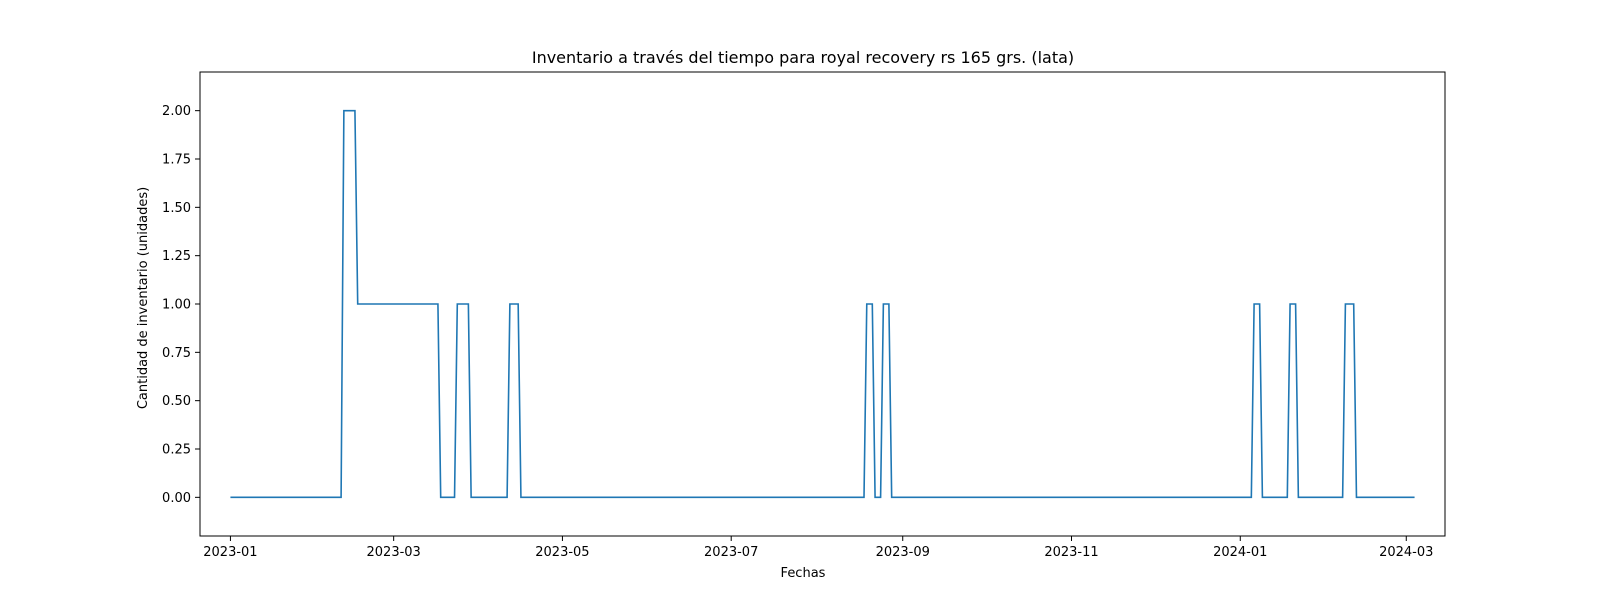  What do you see at coordinates (176, 160) in the screenshot?
I see `y-tick-label: 1.75` at bounding box center [176, 160].